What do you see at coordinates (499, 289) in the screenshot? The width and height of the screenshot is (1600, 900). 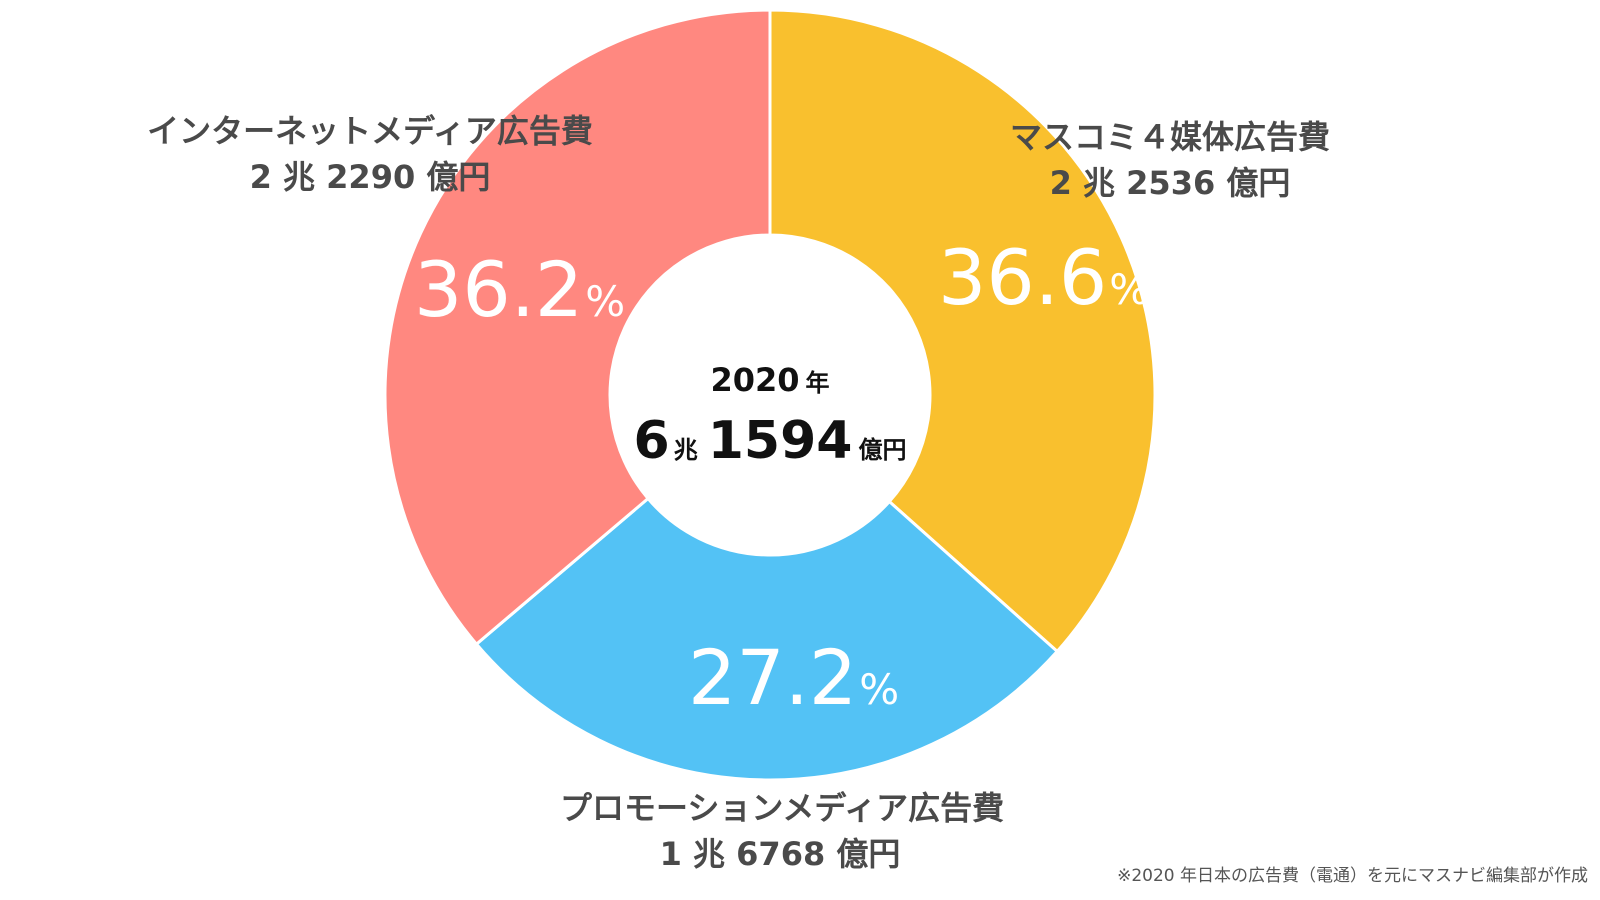 I see `percent-value: 36.2` at bounding box center [499, 289].